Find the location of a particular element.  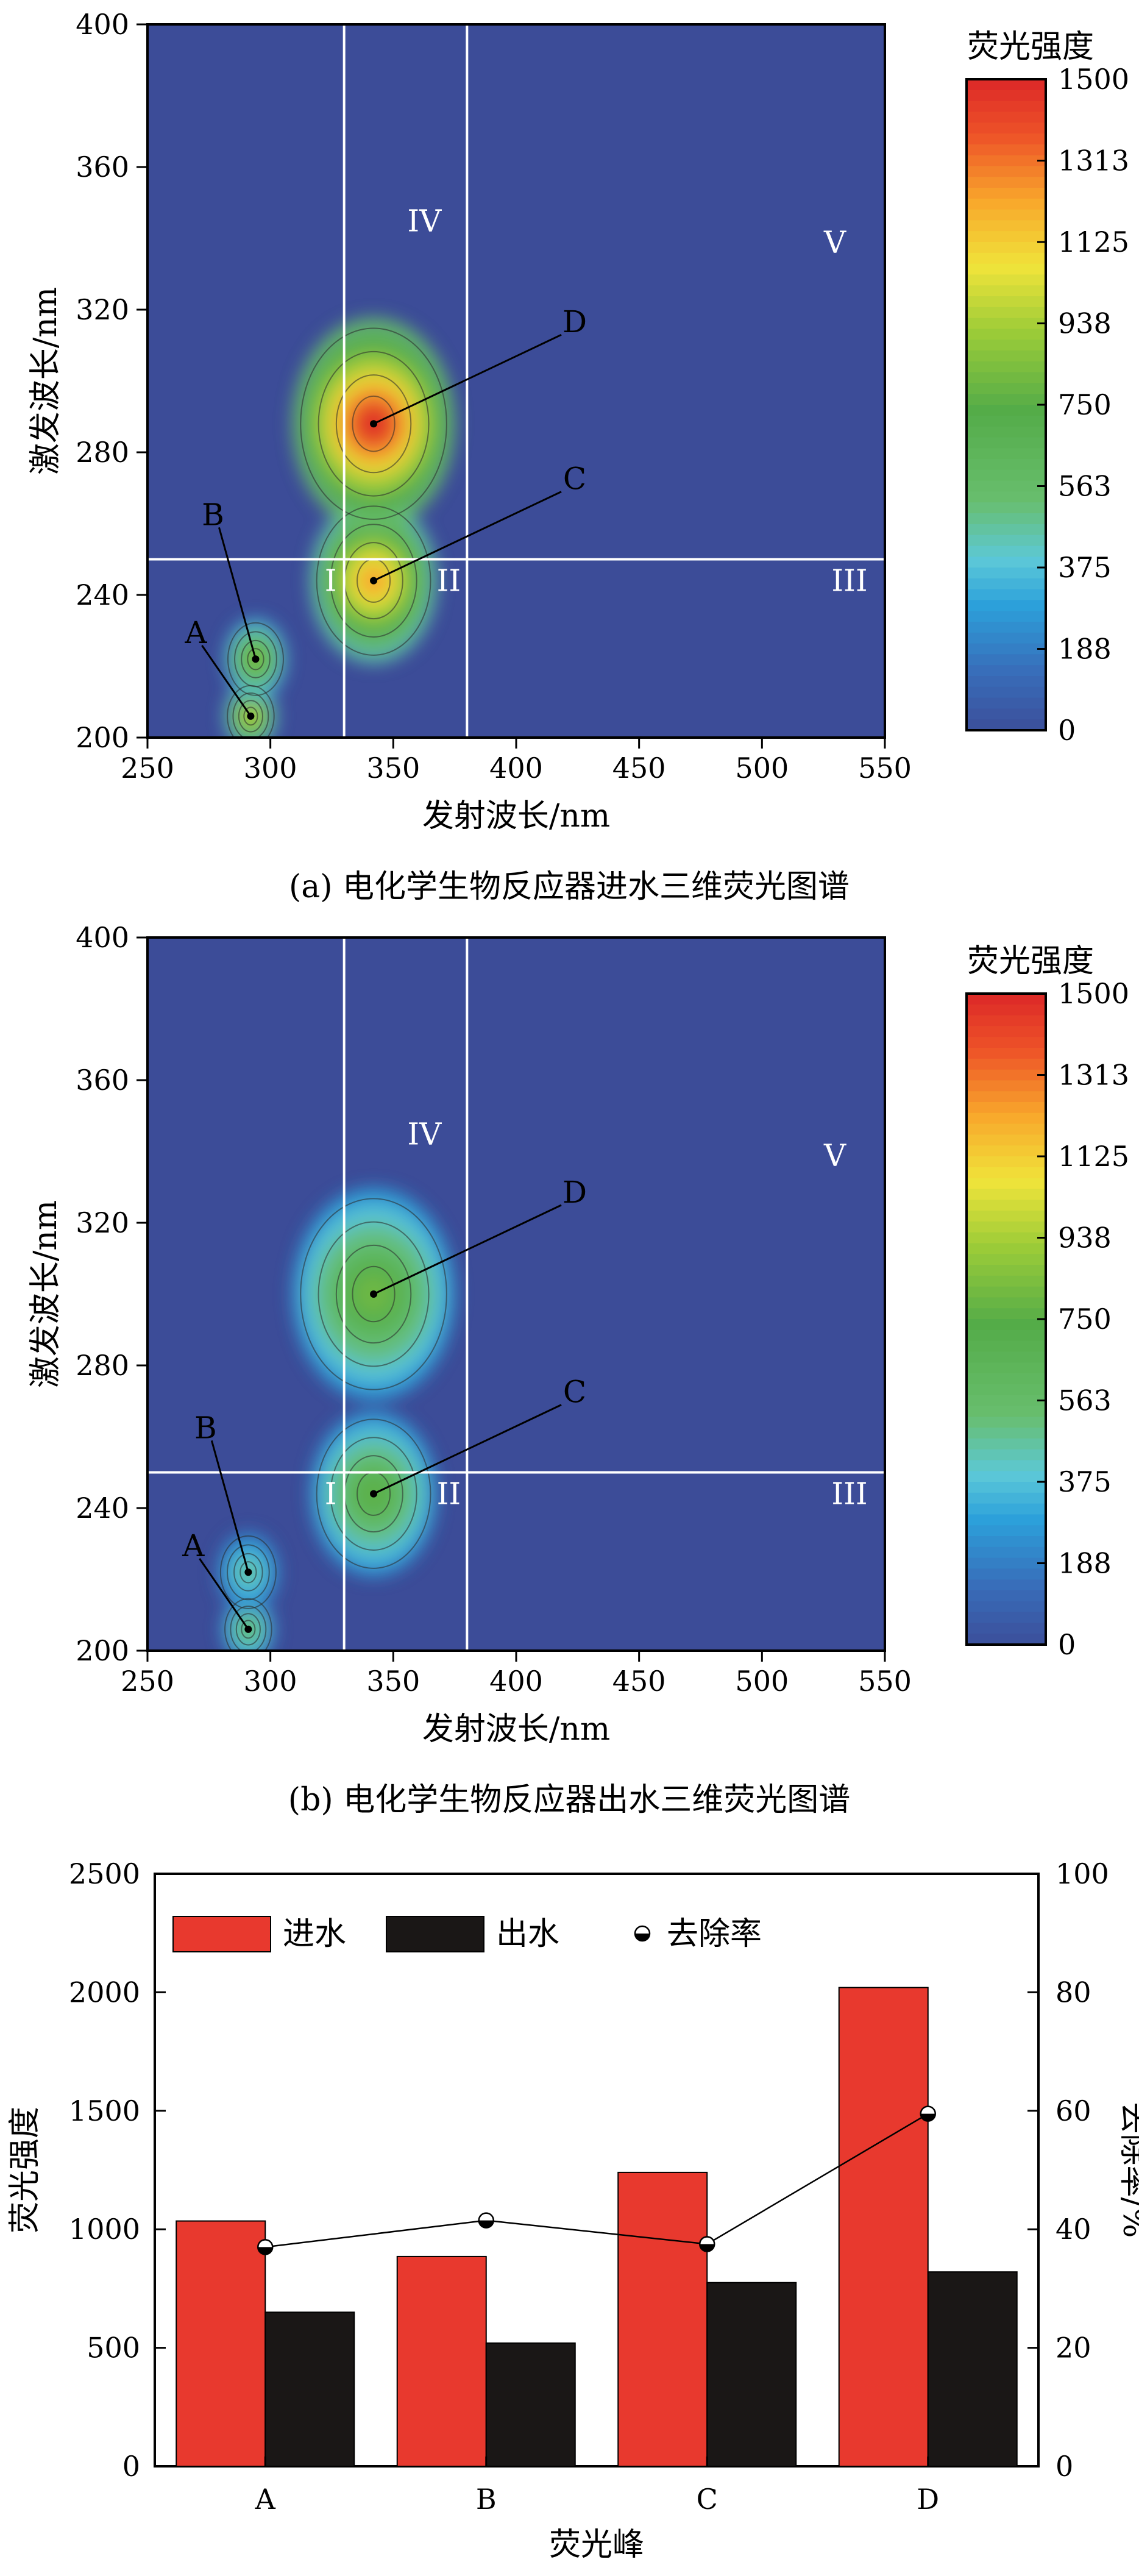

y2-tick-label: 80 is located at coordinates (1073, 1992).